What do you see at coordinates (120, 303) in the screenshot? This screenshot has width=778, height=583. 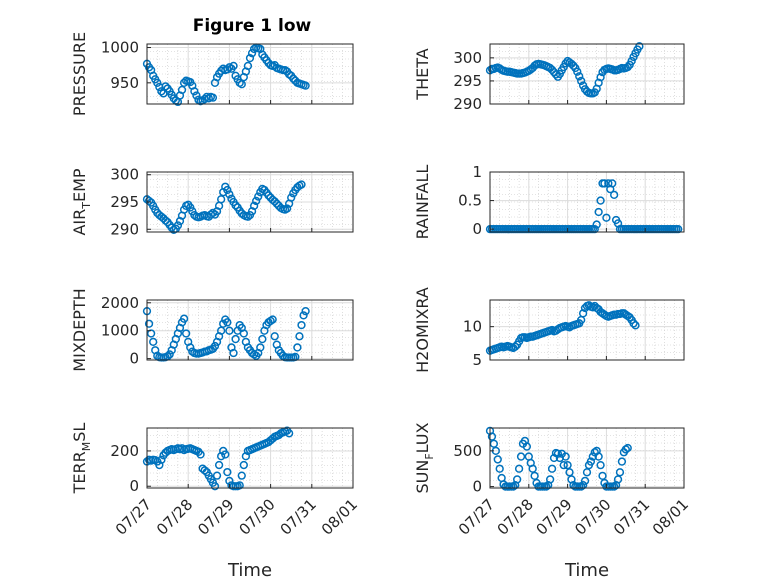 I see `y-tick-label: 2000` at bounding box center [120, 303].